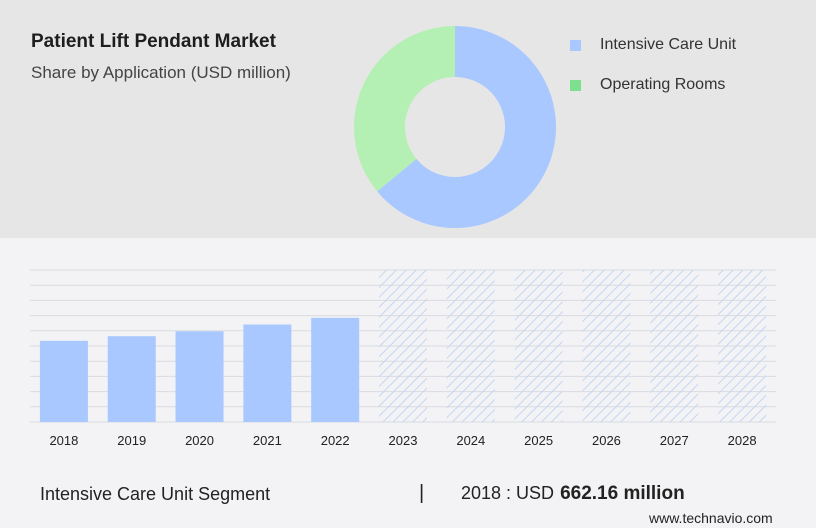  Describe the element at coordinates (131, 440) in the screenshot. I see `x-tick-label: 2019` at that location.